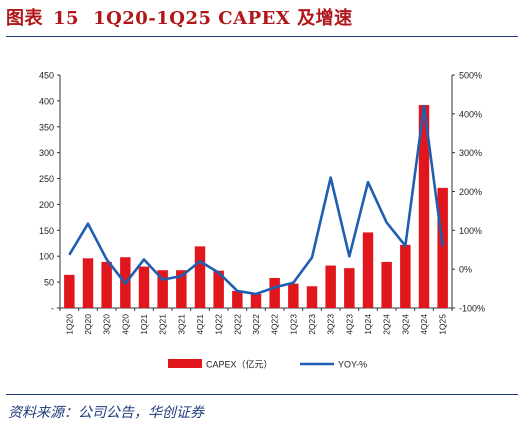  Describe the element at coordinates (181, 324) in the screenshot. I see `x-tick-label: 3Q21` at that location.